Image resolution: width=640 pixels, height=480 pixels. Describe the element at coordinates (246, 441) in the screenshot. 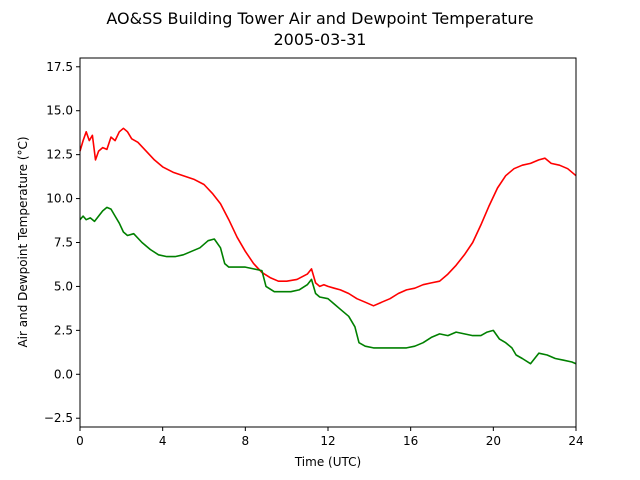

I see `x-tick-label: 8` at that location.